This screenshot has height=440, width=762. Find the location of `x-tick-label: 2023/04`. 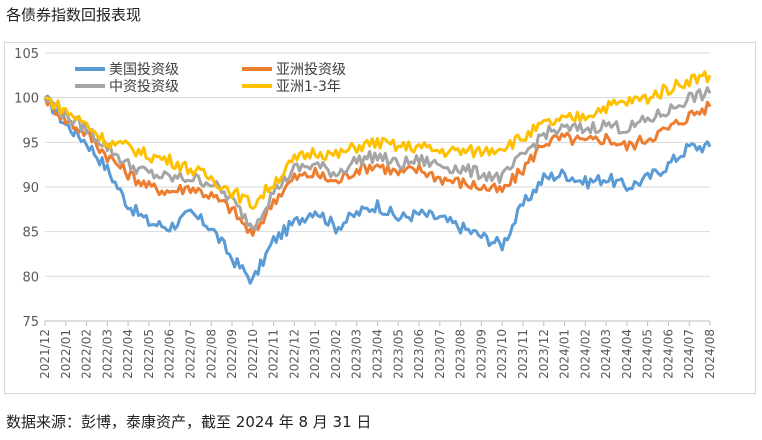

x-tick-label: 2023/04 is located at coordinates (378, 354).